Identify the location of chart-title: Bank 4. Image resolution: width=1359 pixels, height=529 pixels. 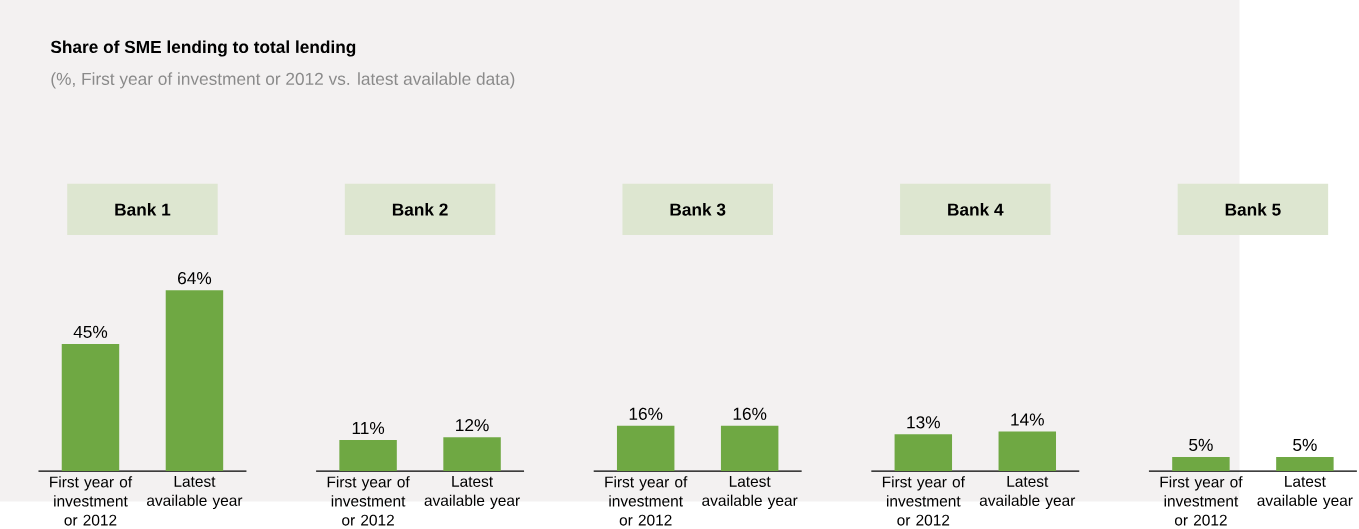
(976, 209).